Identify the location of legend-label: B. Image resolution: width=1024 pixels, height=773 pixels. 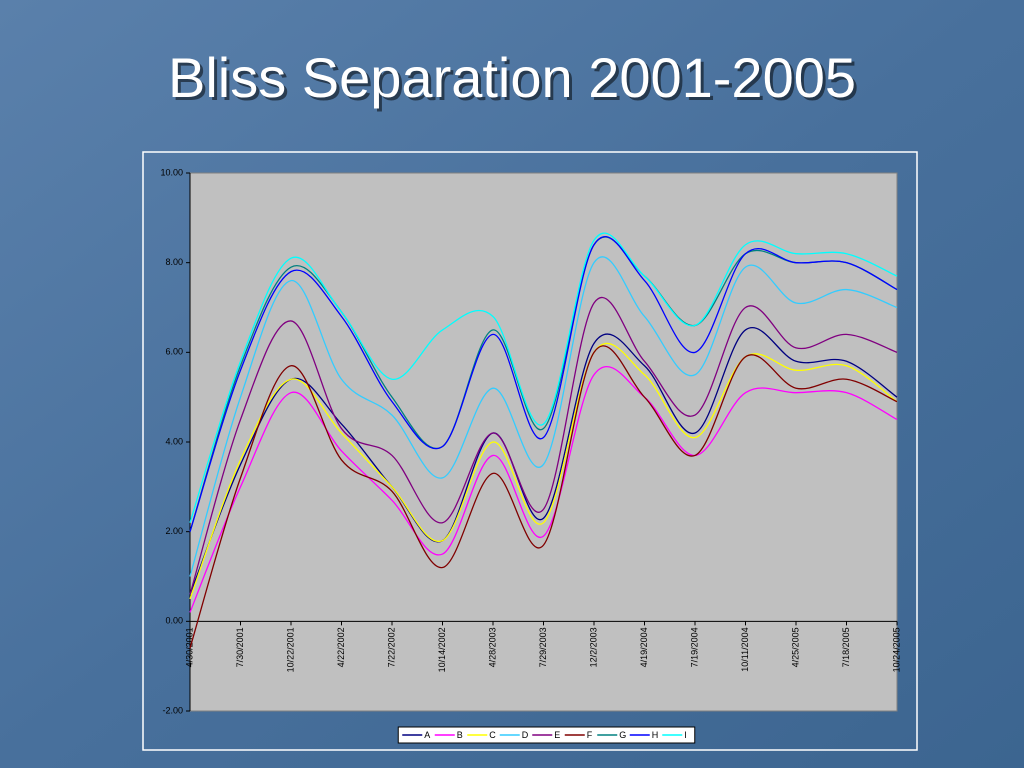
(460, 735).